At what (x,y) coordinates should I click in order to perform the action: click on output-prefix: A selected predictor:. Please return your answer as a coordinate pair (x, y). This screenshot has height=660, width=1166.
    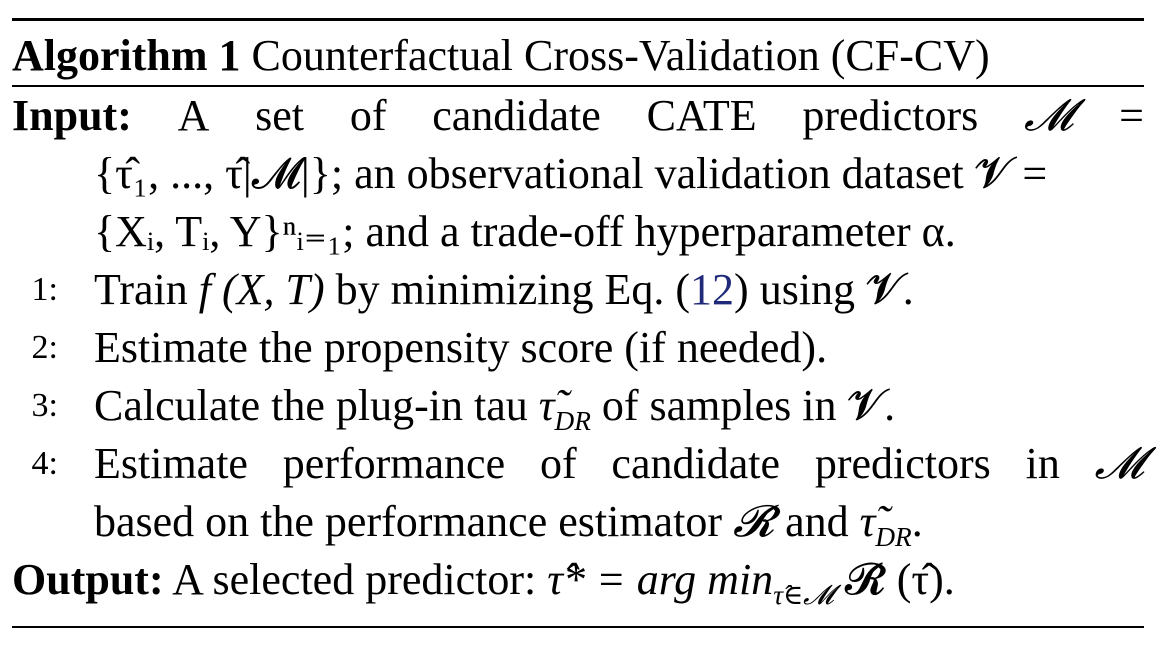
    Looking at the image, I should click on (360, 579).